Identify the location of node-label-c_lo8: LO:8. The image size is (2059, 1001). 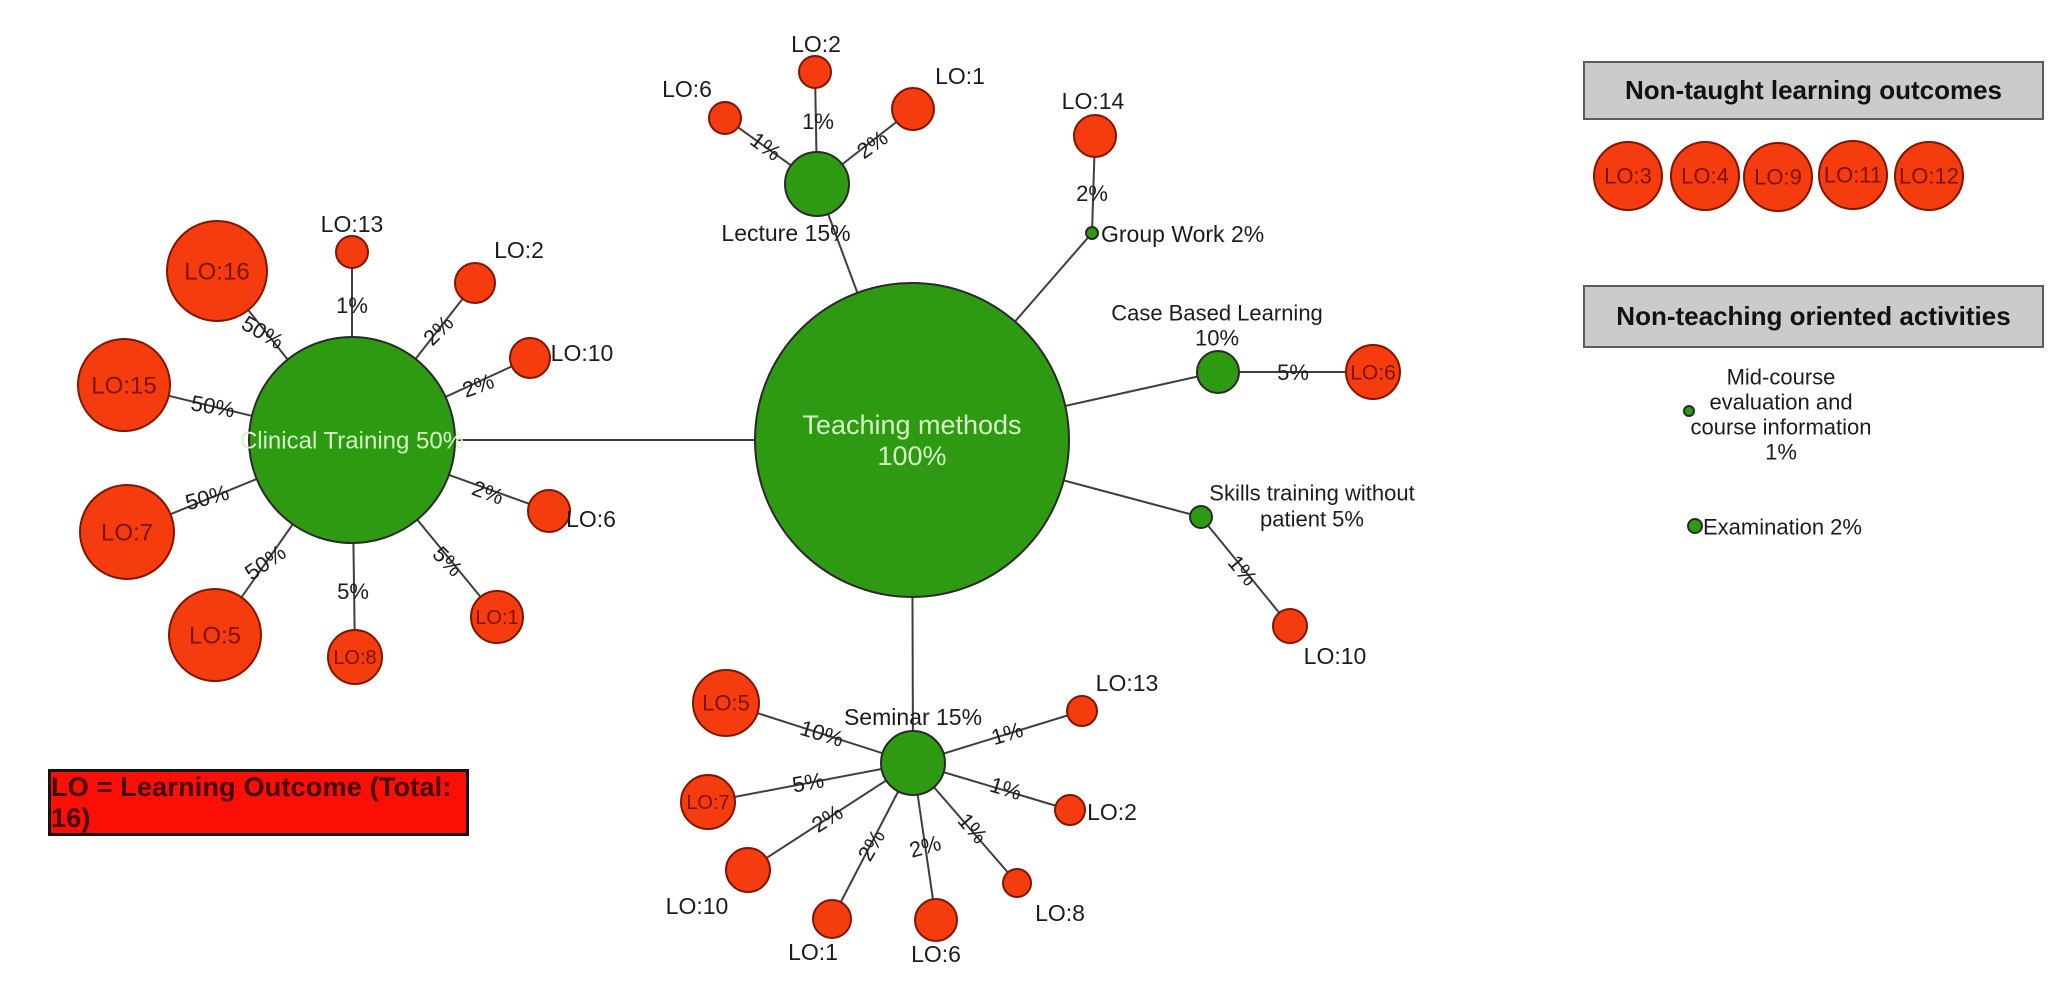
(354, 658).